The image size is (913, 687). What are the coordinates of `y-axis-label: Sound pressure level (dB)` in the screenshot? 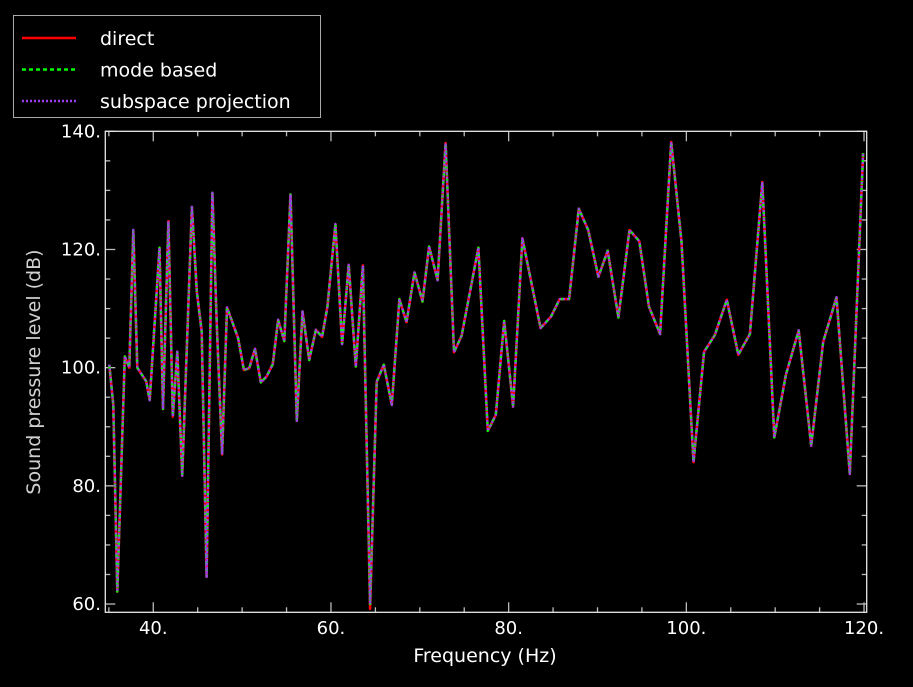 It's located at (34, 371).